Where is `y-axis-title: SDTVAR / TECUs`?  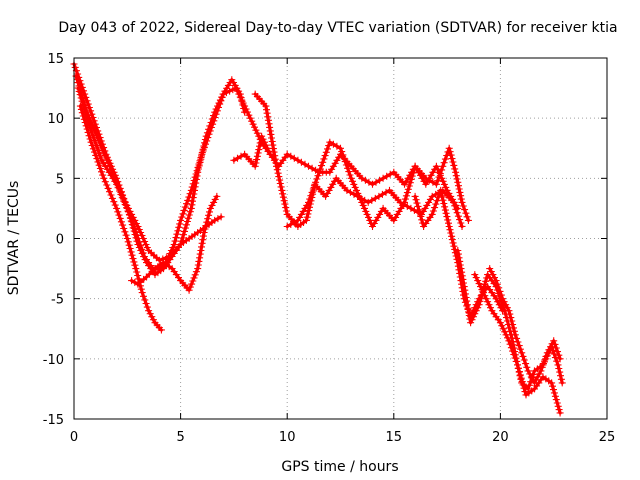 y-axis-title: SDTVAR / TECUs is located at coordinates (14, 238).